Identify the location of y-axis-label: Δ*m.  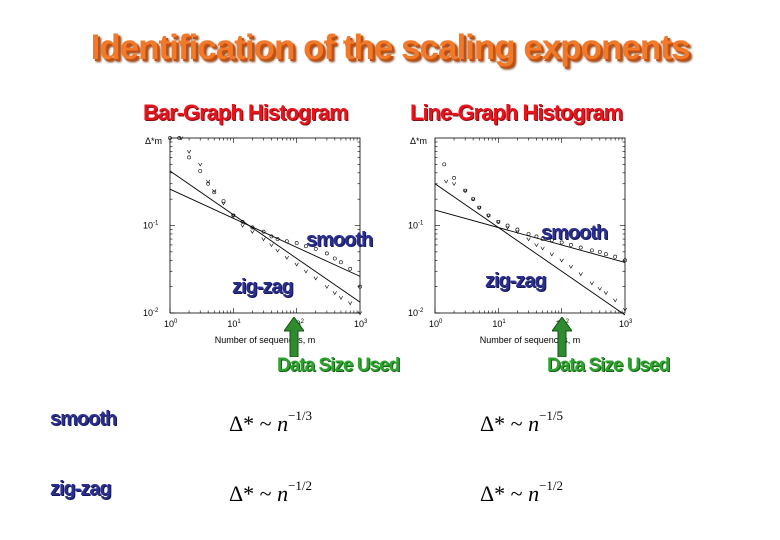
(418, 141).